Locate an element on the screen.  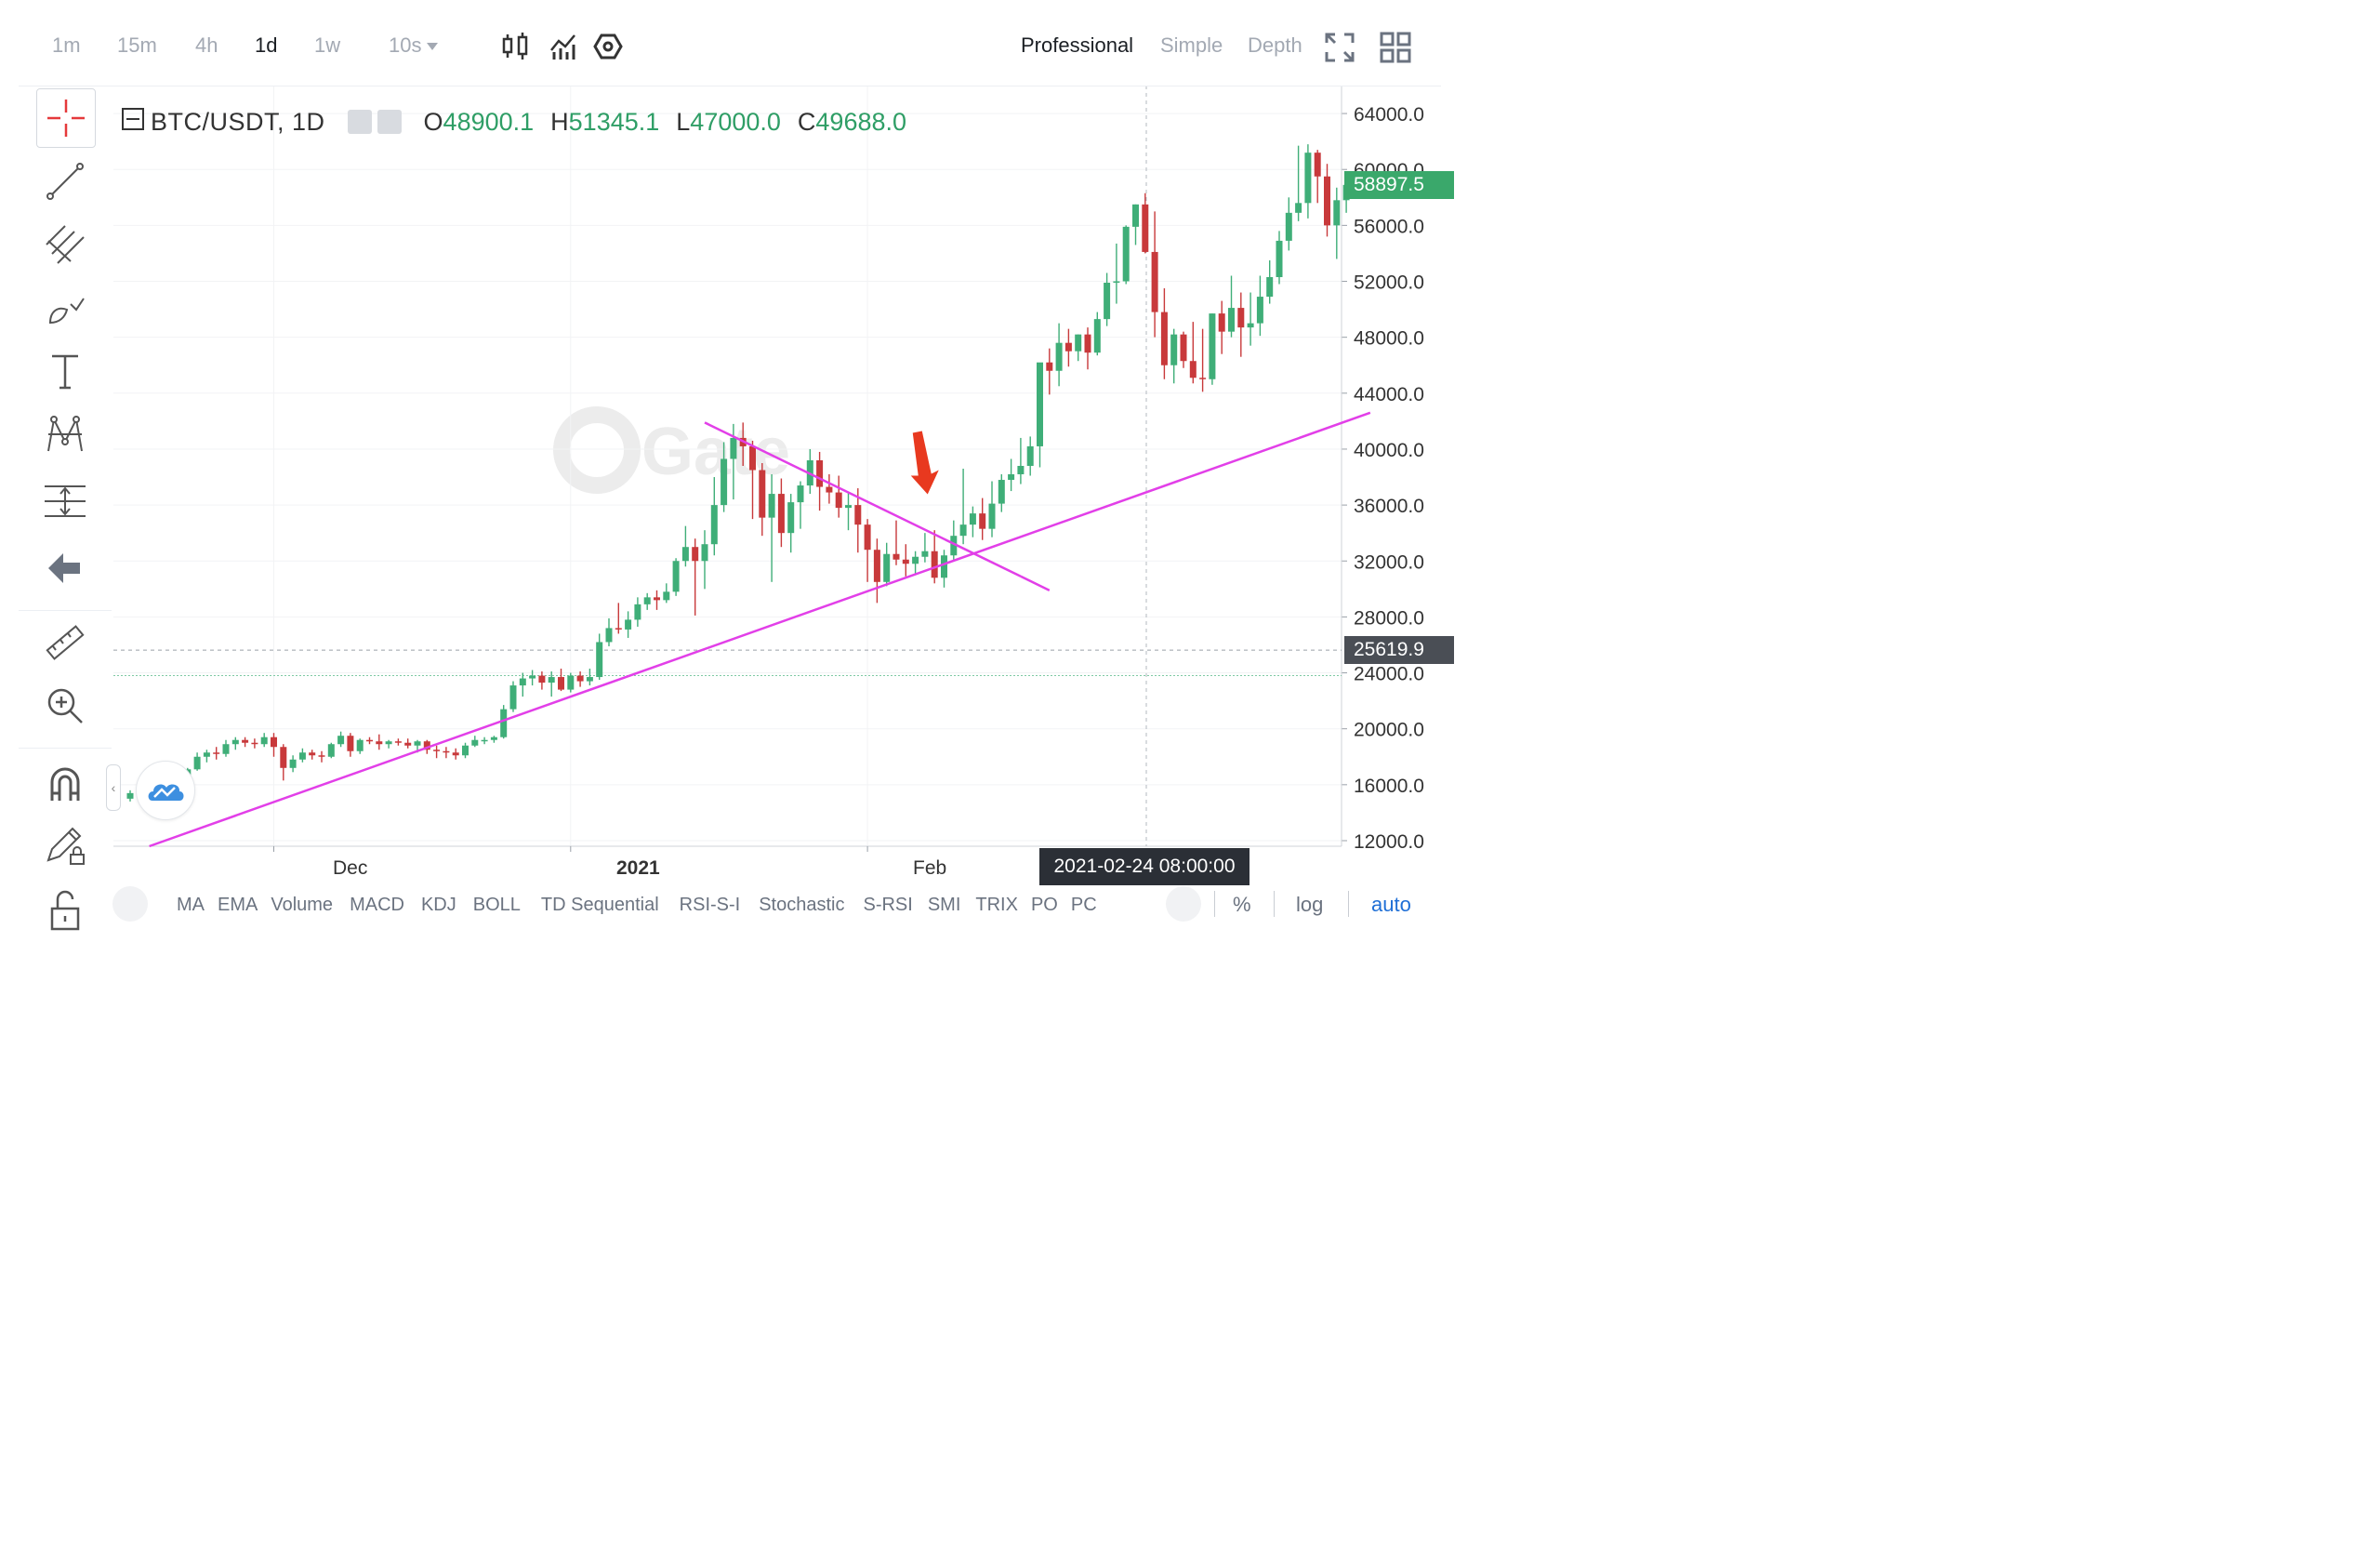
log-scale-toggle: log is located at coordinates (1310, 904).